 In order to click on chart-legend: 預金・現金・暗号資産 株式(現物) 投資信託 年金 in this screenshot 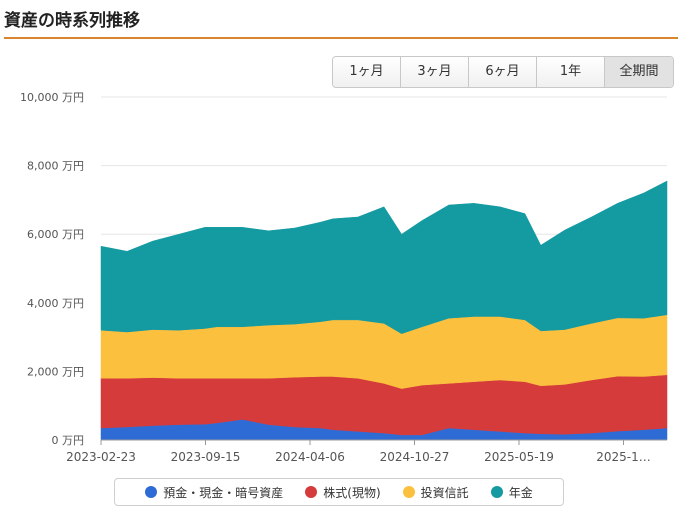, I will do `click(339, 492)`.